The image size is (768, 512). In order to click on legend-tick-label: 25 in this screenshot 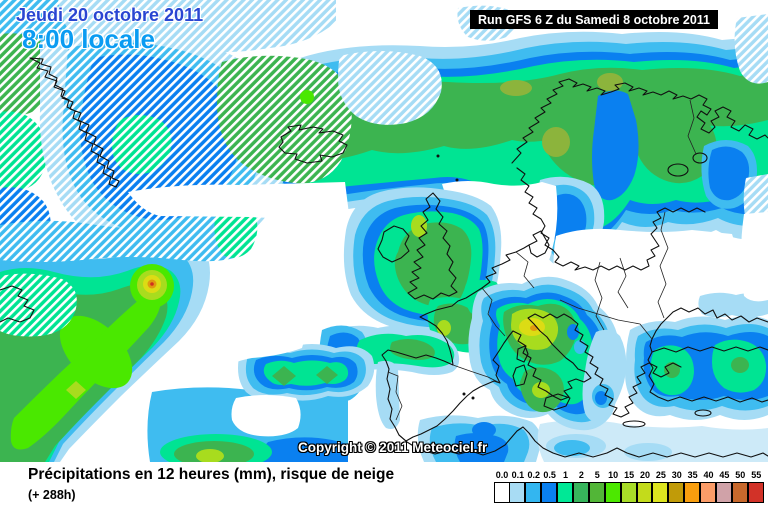, I will do `click(660, 475)`.